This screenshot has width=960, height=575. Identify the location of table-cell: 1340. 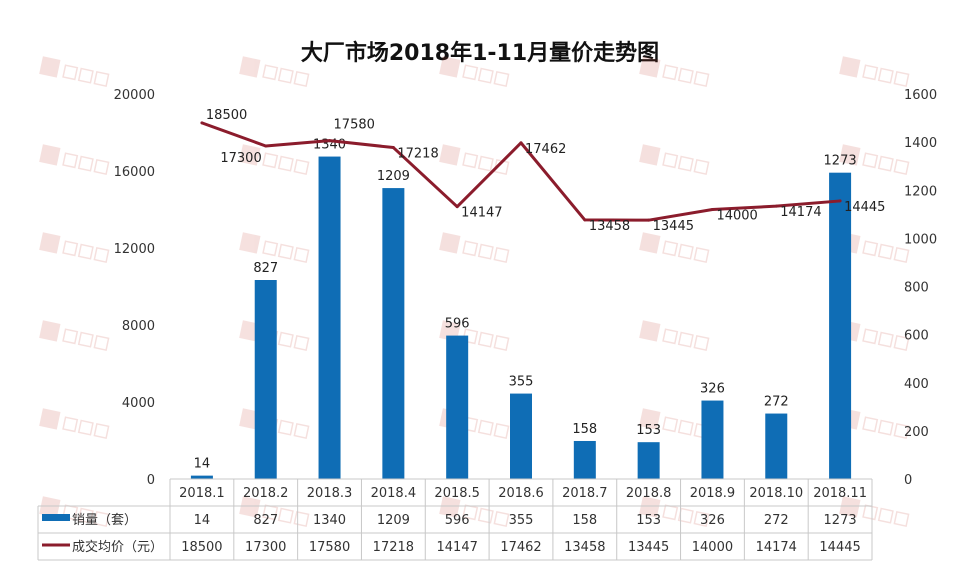
(329, 520).